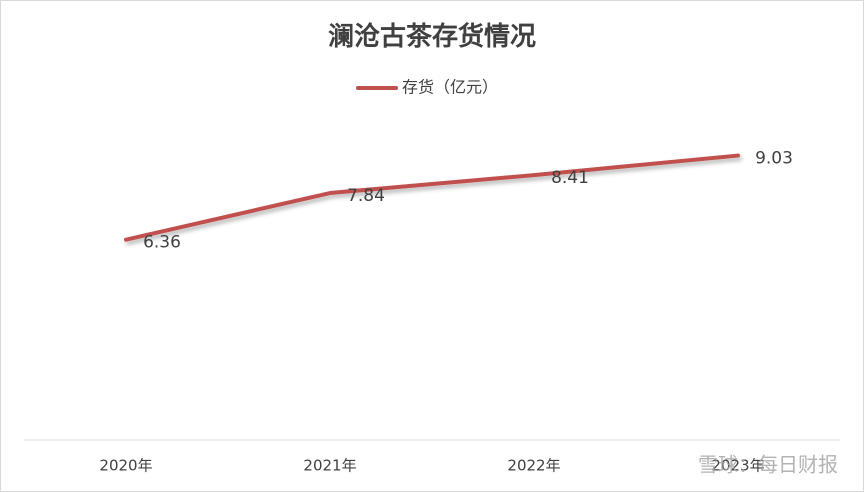 This screenshot has width=864, height=492. What do you see at coordinates (329, 466) in the screenshot?
I see `x-tick-label: 2021年` at bounding box center [329, 466].